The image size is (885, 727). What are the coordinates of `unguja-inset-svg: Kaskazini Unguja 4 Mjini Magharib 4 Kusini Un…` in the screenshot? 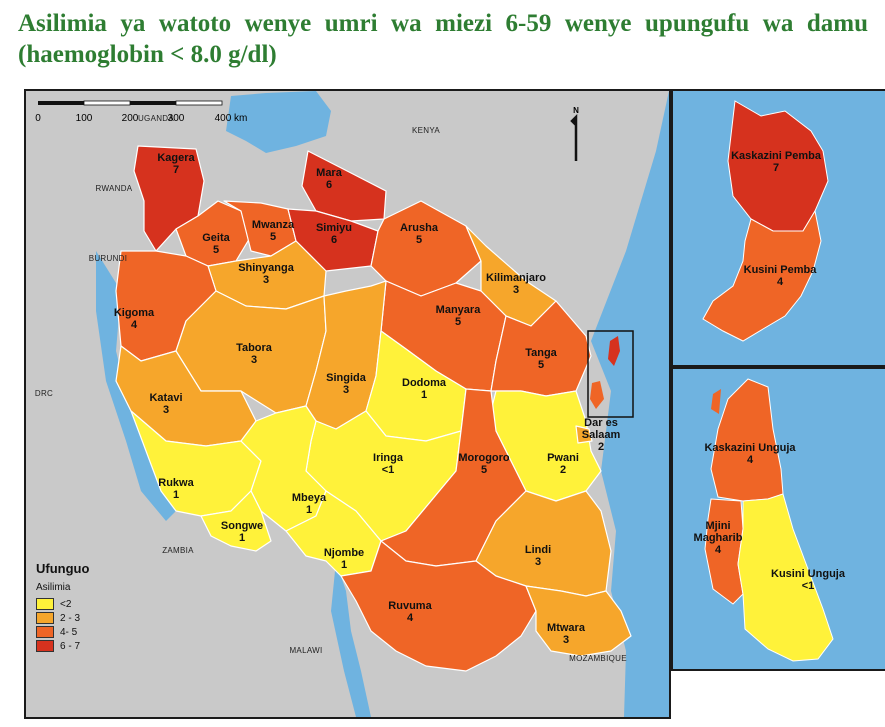 It's located at (779, 519).